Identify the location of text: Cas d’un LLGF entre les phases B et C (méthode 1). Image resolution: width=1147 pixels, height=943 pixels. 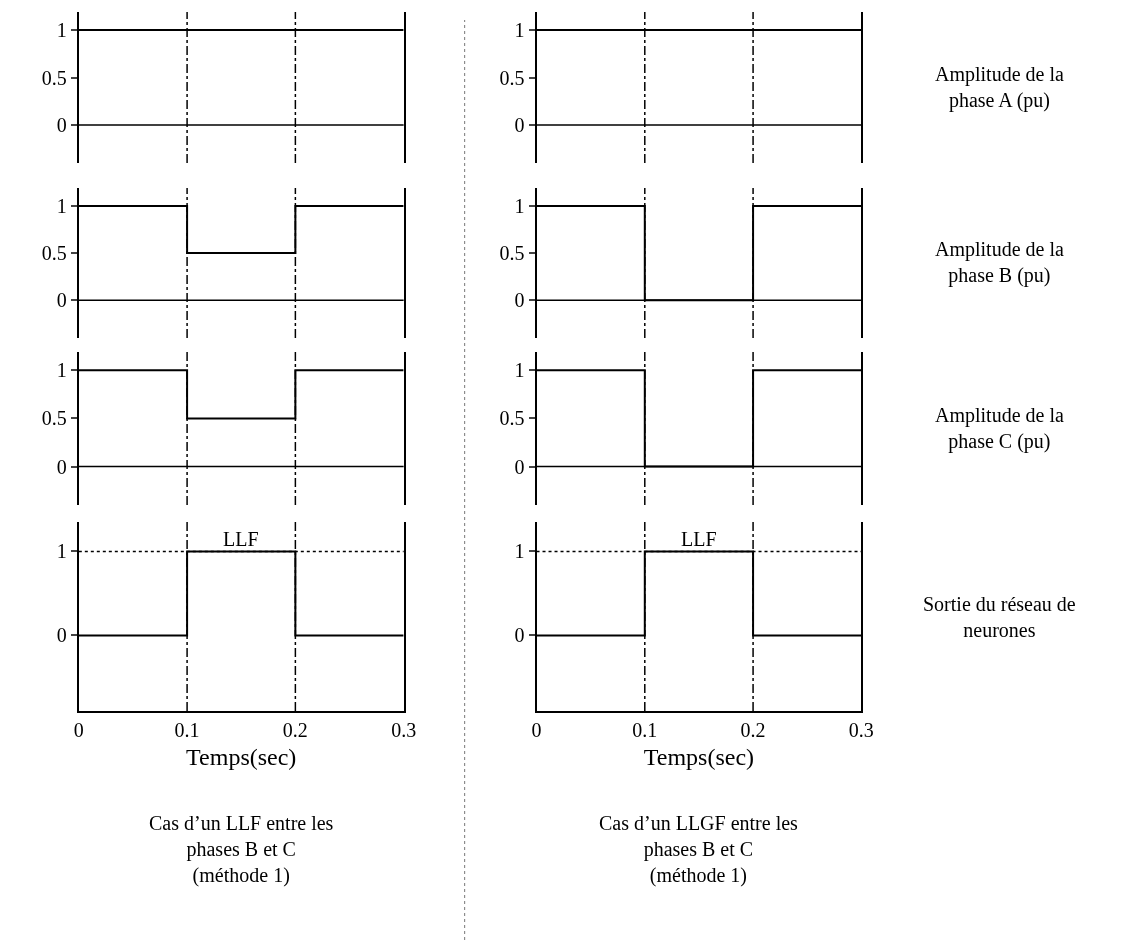
(699, 849).